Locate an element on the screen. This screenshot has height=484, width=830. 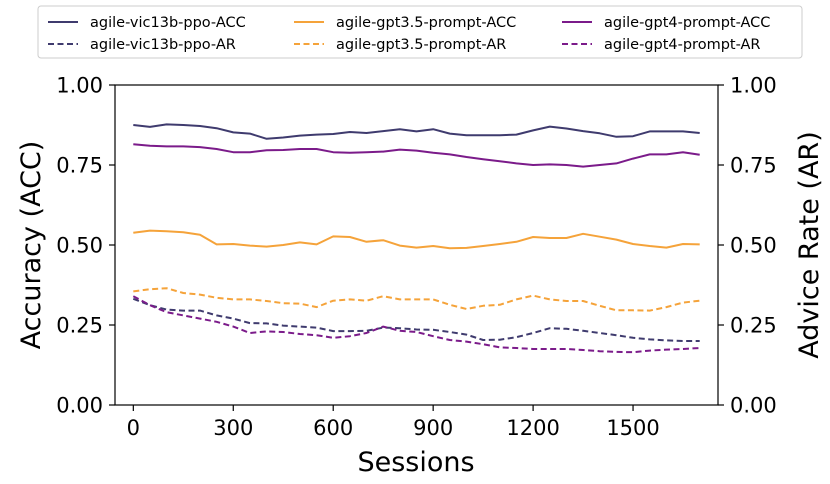
y-tick-label-left: 1.00 is located at coordinates (79, 86).